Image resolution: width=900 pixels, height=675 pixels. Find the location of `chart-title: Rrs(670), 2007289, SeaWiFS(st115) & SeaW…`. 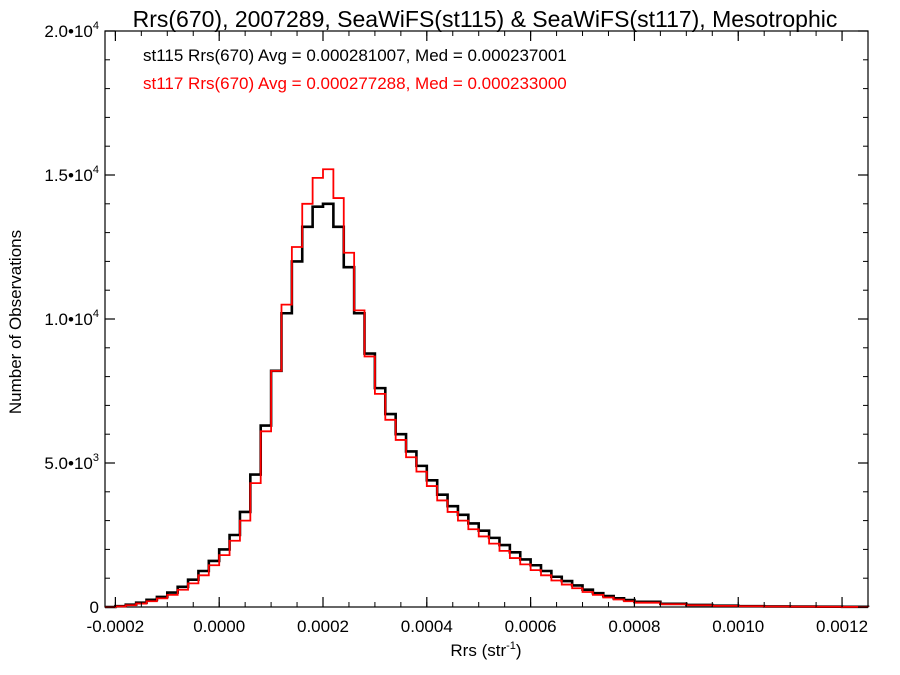

chart-title: Rrs(670), 2007289, SeaWiFS(st115) & SeaW… is located at coordinates (485, 19).